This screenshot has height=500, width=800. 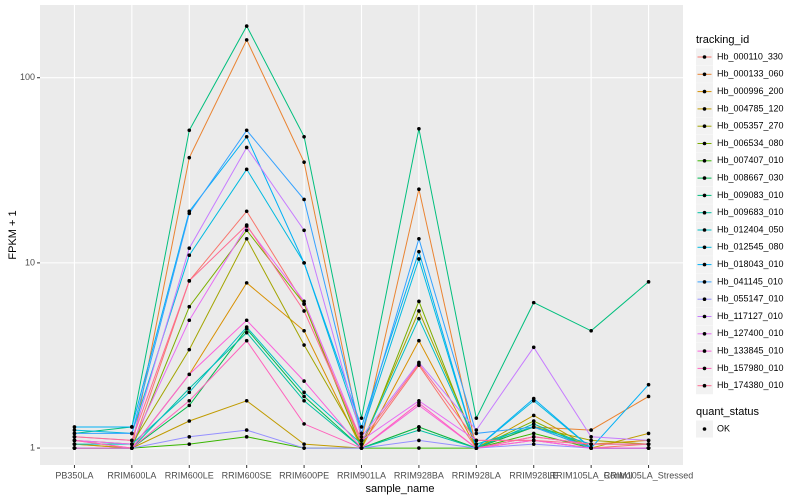 I want to click on legend-label: Hb_133845_010, so click(x=750, y=350).